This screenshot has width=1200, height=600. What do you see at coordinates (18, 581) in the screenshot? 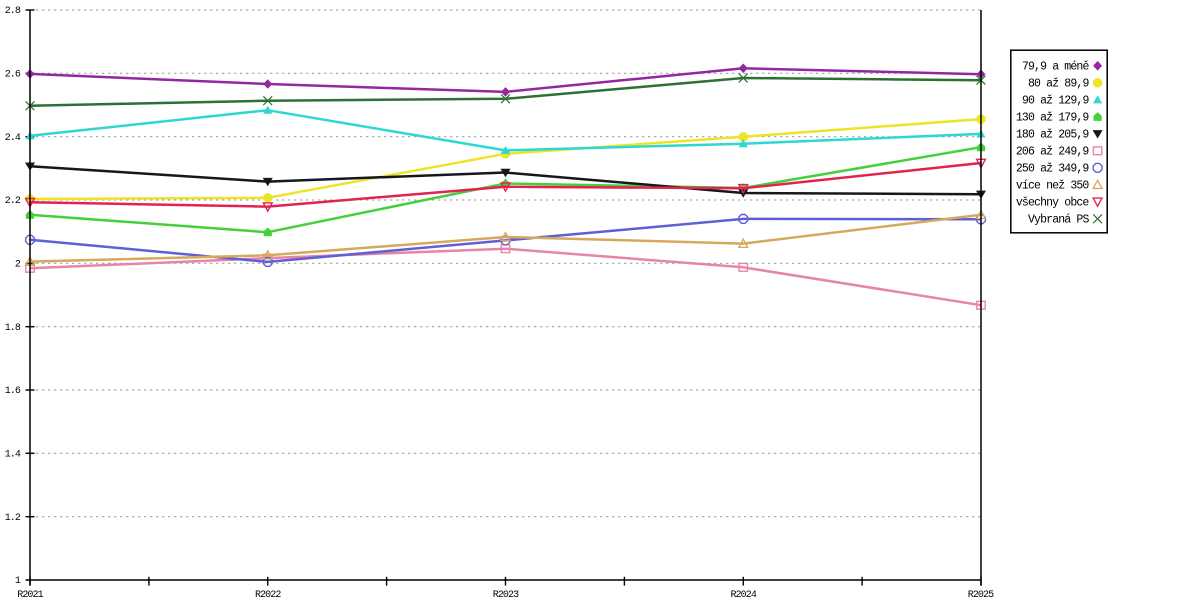
I see `svg-text: 1` at bounding box center [18, 581].